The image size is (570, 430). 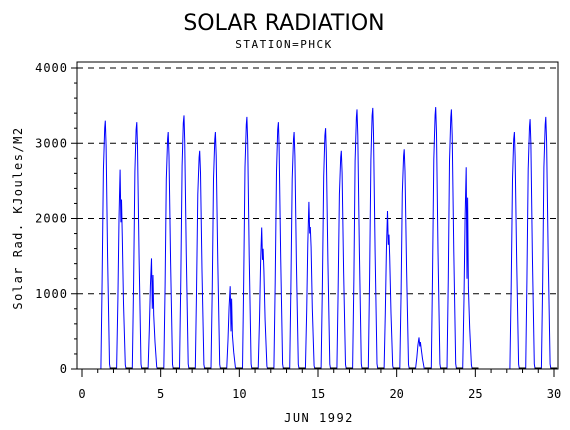 I want to click on x-tick-label: 0, so click(x=81, y=394).